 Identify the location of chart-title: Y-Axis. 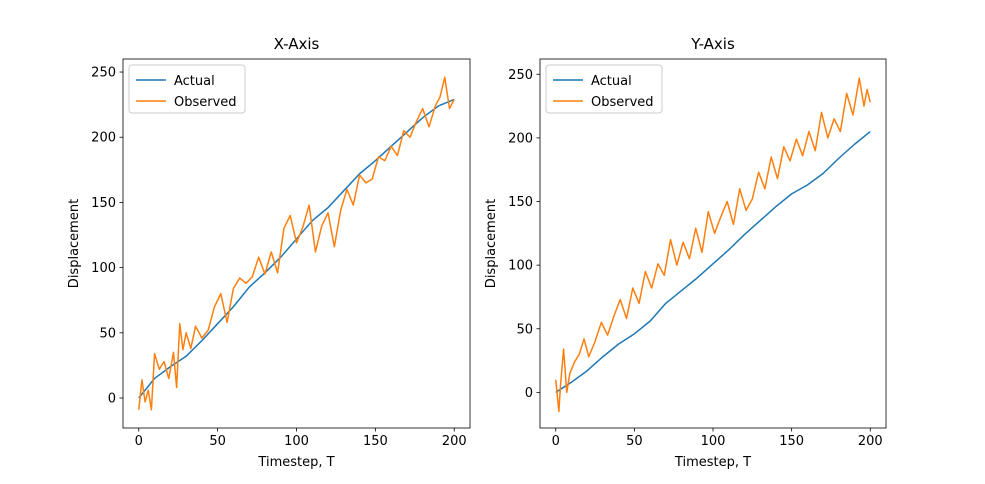
(712, 44).